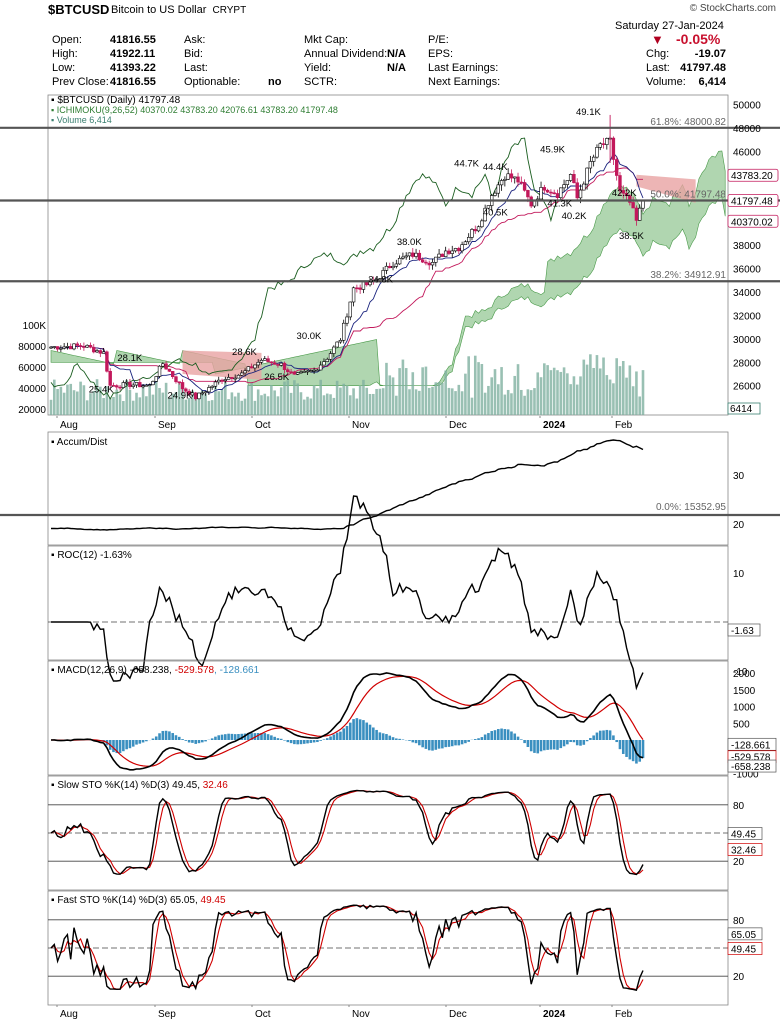  What do you see at coordinates (380, 280) in the screenshot?
I see `price-label-10: 34.8K` at bounding box center [380, 280].